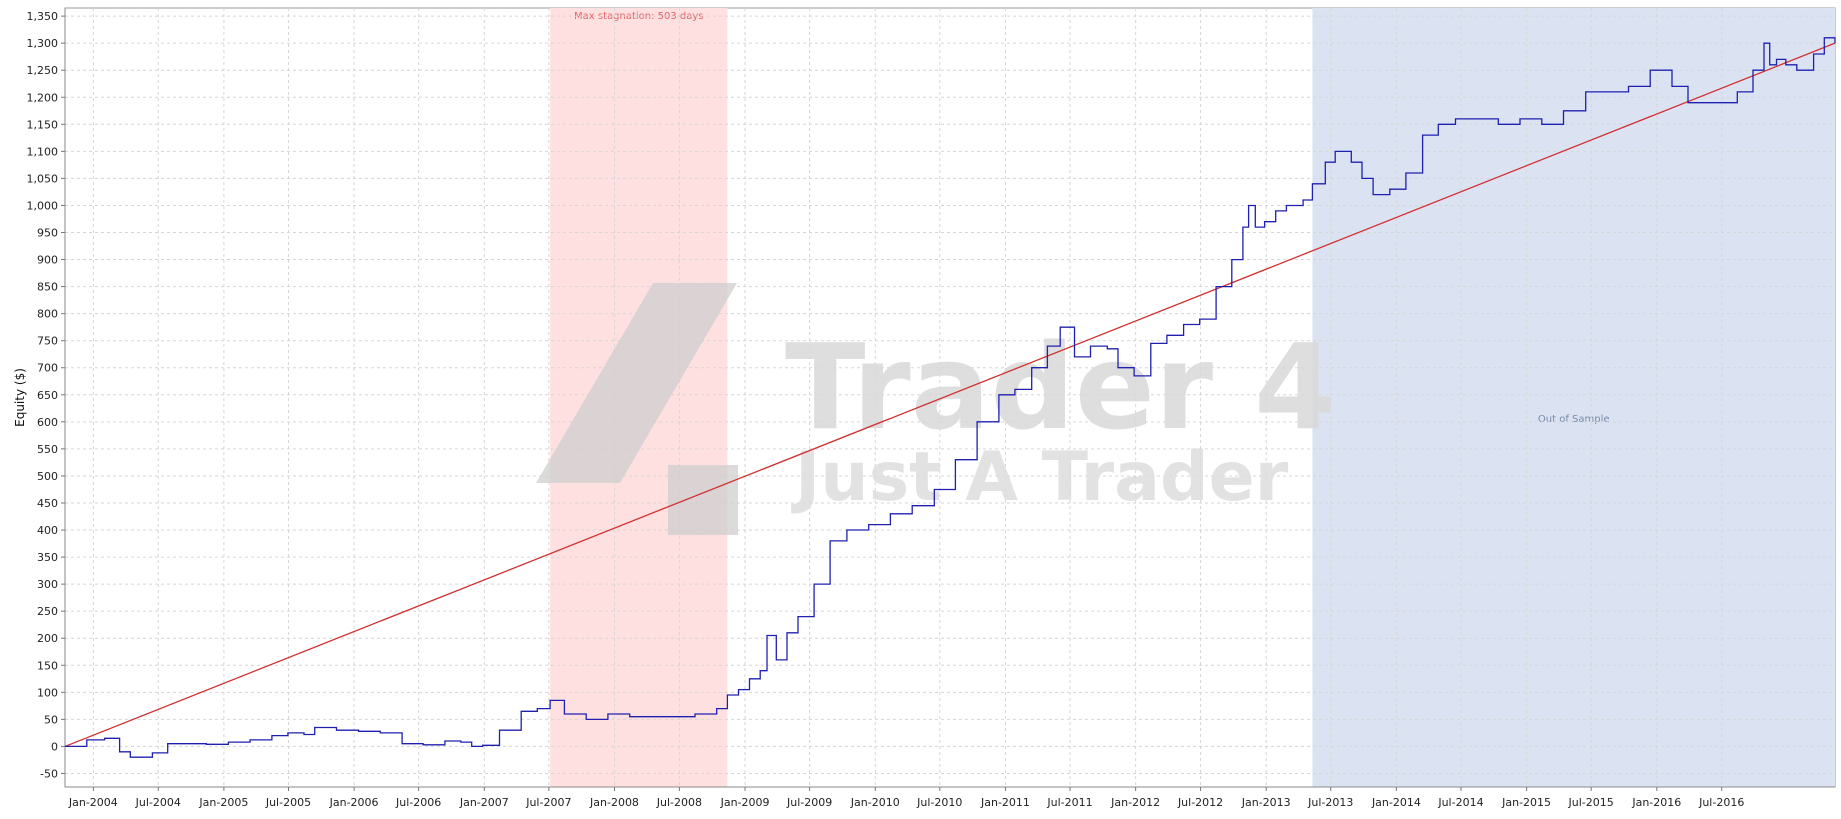 This screenshot has width=1841, height=819. What do you see at coordinates (639, 16) in the screenshot?
I see `max-stagnation-label: Max stagnation: 503 days` at bounding box center [639, 16].